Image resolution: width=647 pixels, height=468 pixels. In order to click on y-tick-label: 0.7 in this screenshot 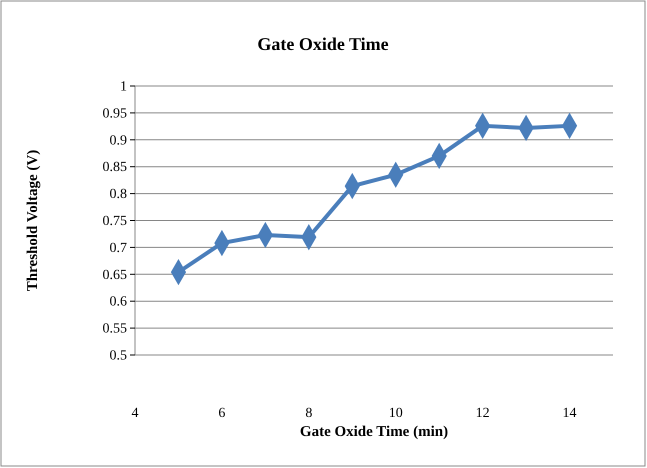, I will do `click(118, 248)`.